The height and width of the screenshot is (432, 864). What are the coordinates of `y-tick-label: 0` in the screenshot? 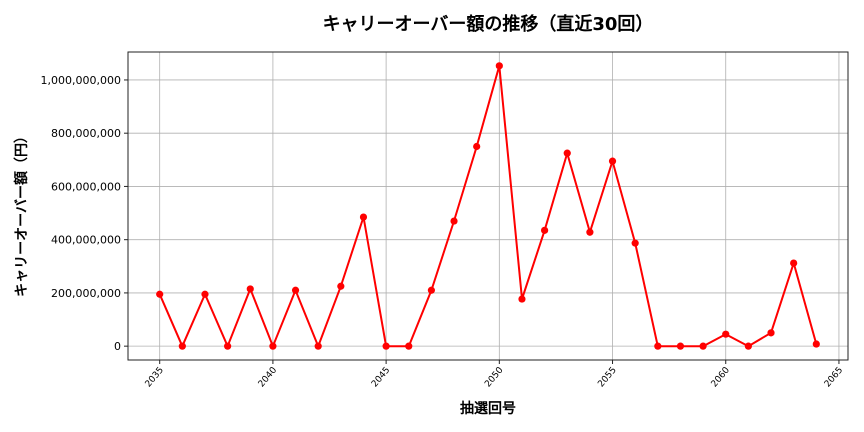 It's located at (117, 346).